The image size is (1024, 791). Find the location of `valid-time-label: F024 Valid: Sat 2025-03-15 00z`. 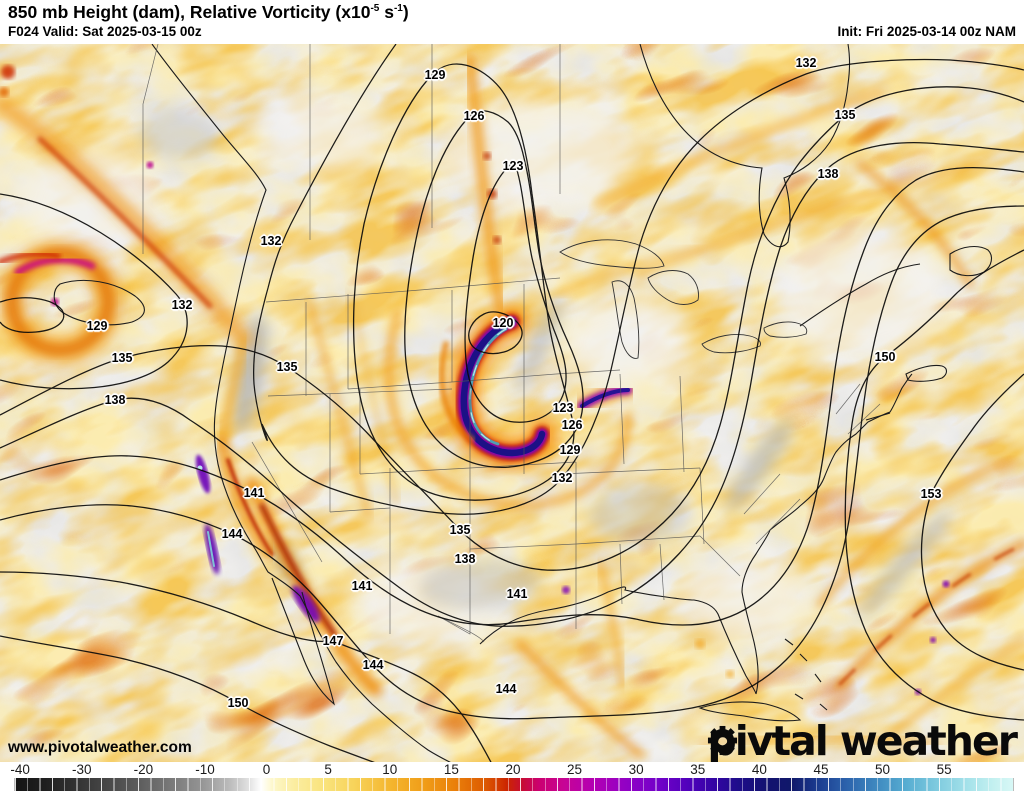

valid-time-label: F024 Valid: Sat 2025-03-15 00z is located at coordinates (105, 31).